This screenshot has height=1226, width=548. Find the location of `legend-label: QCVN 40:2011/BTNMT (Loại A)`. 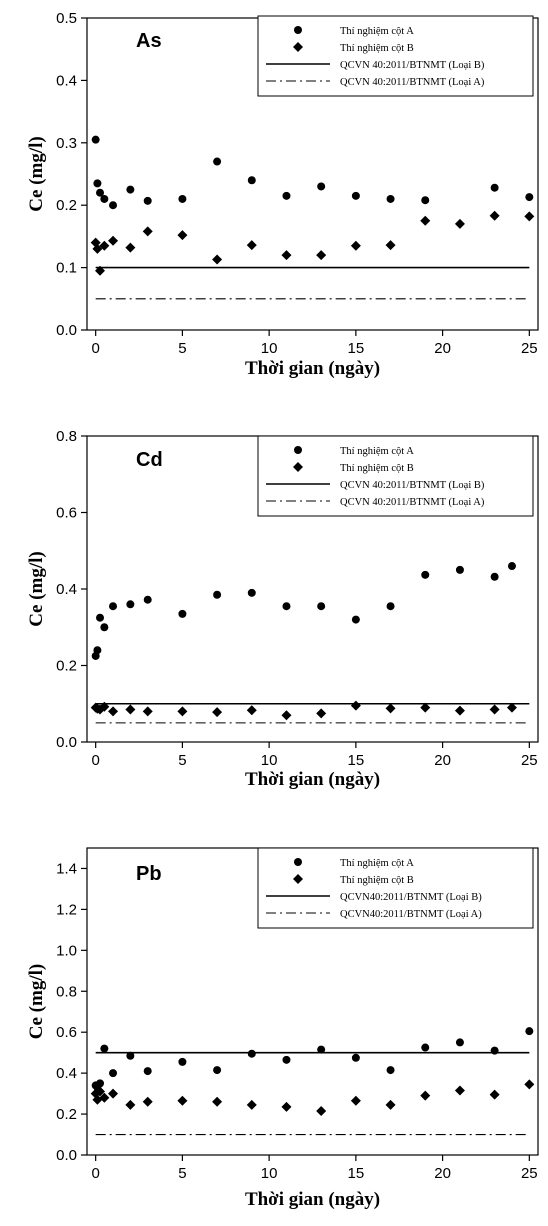

legend-label: QCVN 40:2011/BTNMT (Loại A) is located at coordinates (412, 82).